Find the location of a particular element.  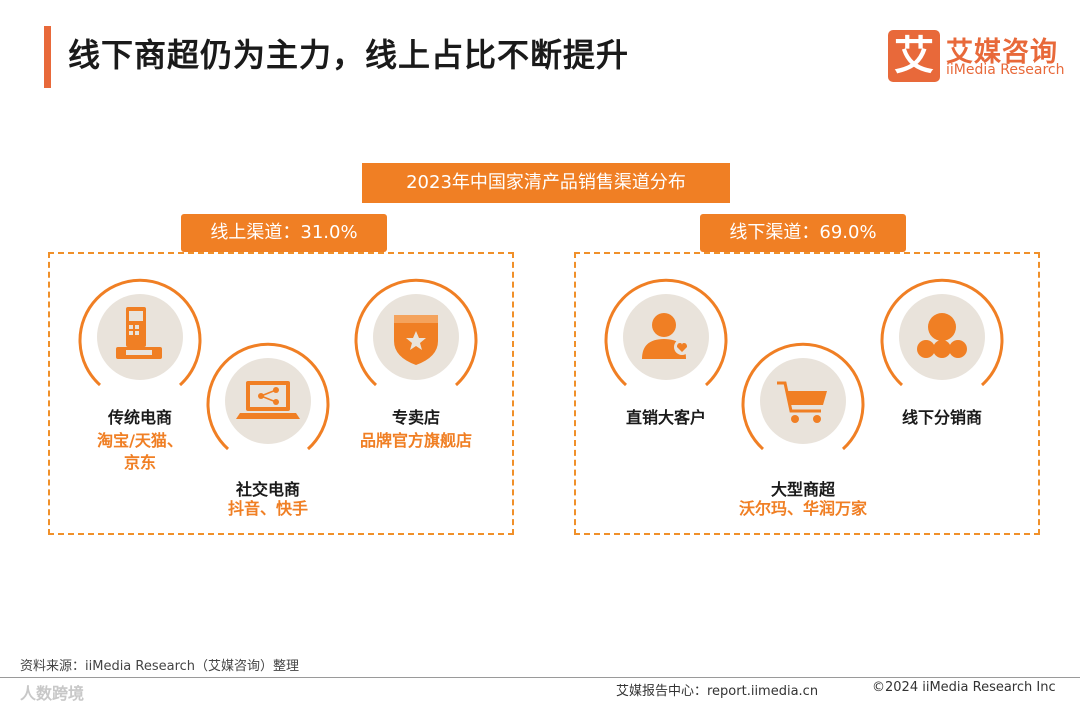

node-sub-specialty-store: 品牌官方旗舰店 is located at coordinates (415, 440).